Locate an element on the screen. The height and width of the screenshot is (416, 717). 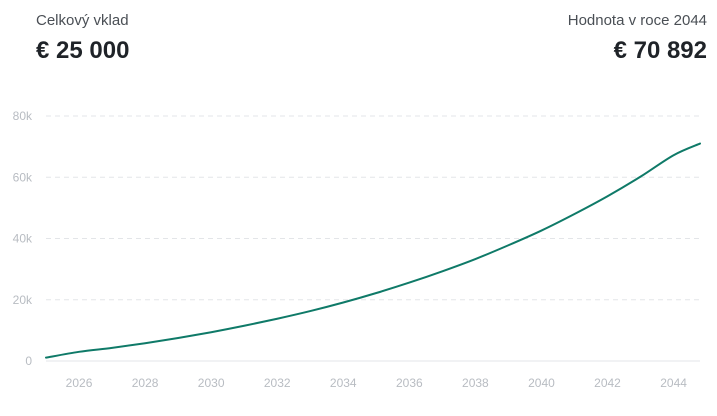
total-deposit: Celkový vklad € 25 000 is located at coordinates (82, 39).